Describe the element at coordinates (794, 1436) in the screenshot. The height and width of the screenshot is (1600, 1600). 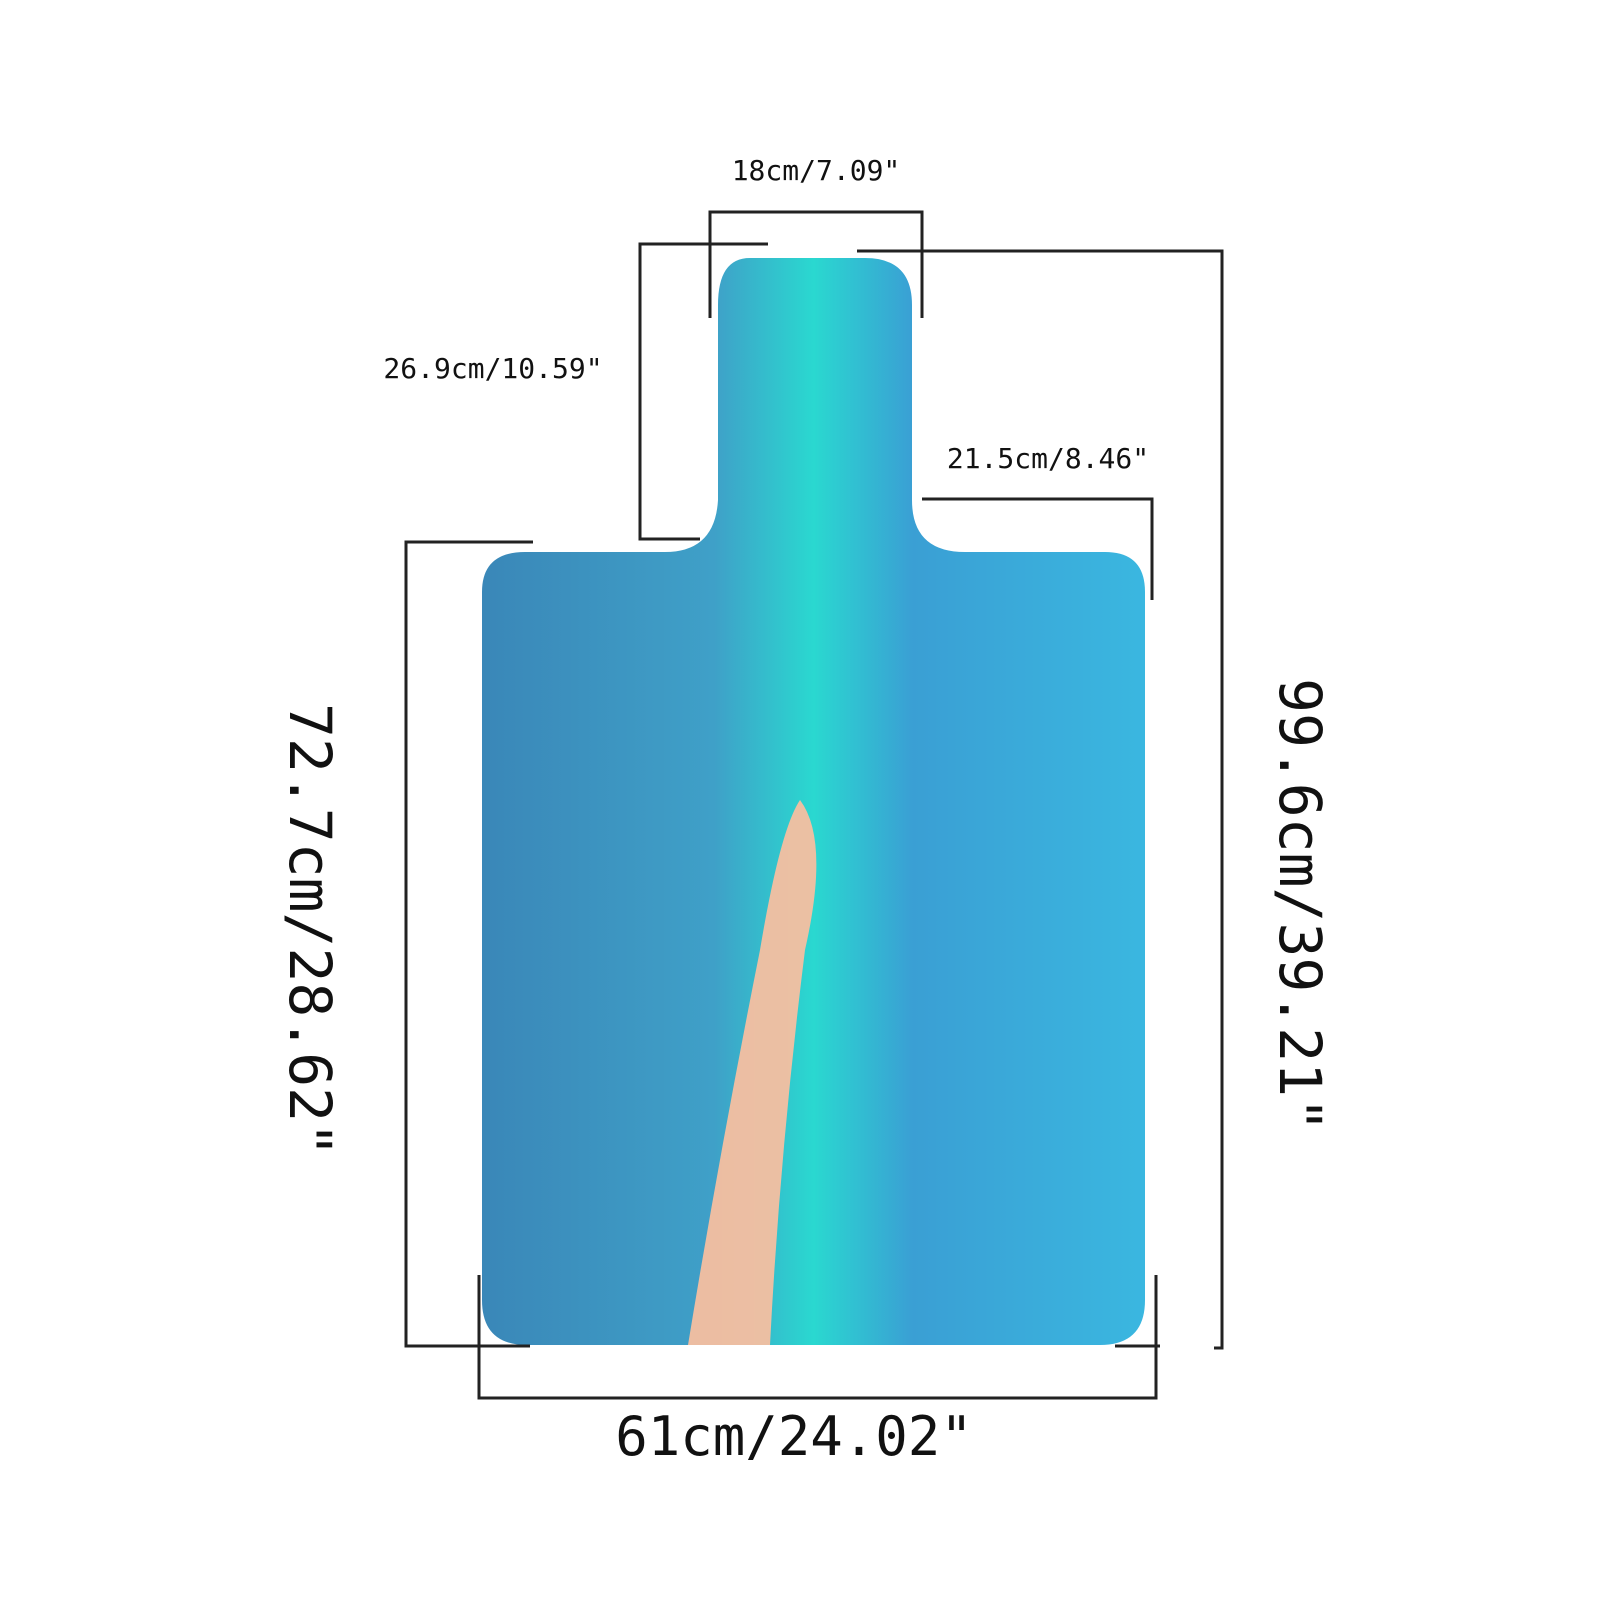
I see `bottom-width-label: 61cm/24.02"` at that location.